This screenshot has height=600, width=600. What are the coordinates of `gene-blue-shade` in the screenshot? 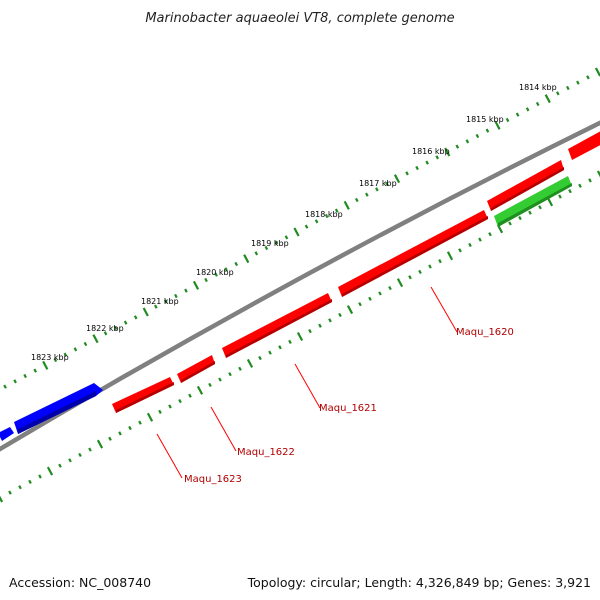 It's located at (57, 412).